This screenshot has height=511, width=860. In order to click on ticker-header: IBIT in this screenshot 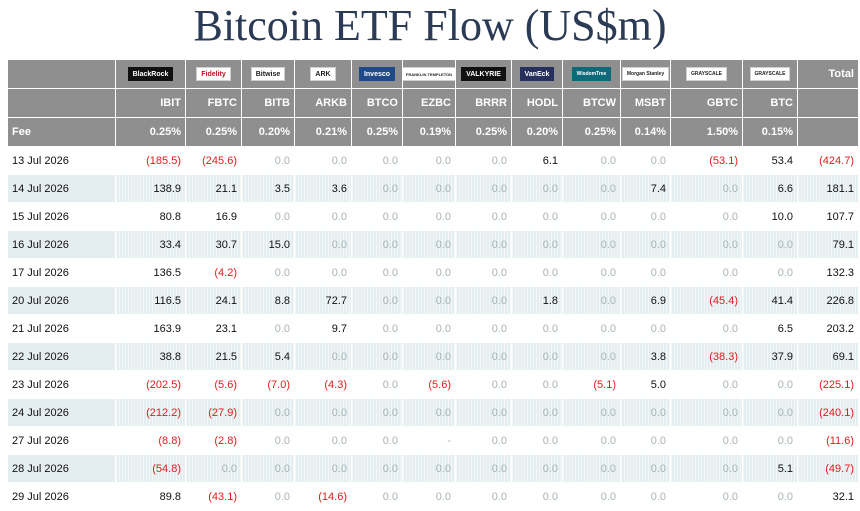, I will do `click(151, 103)`.